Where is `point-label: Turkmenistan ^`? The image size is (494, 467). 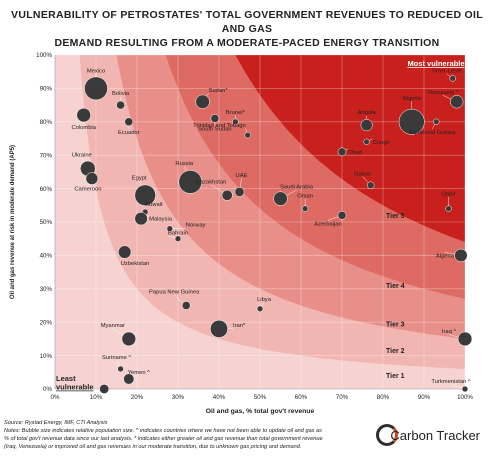
point-label: Turkmenistan ^ is located at coordinates (451, 382).